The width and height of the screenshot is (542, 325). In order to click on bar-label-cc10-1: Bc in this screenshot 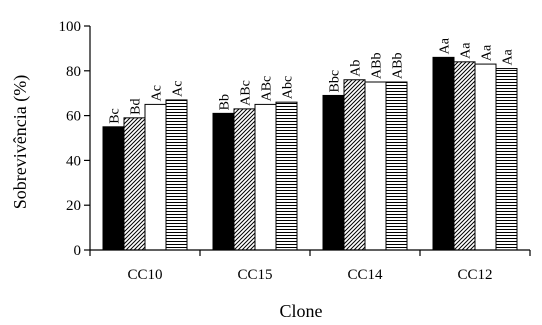, I will do `click(115, 116)`.